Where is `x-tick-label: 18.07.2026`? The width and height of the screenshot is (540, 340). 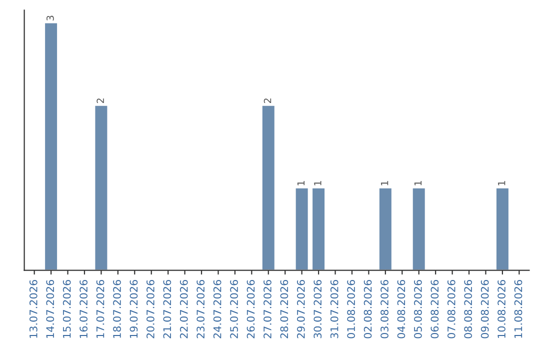 x-tick-label: 18.07.2026 is located at coordinates (117, 309).